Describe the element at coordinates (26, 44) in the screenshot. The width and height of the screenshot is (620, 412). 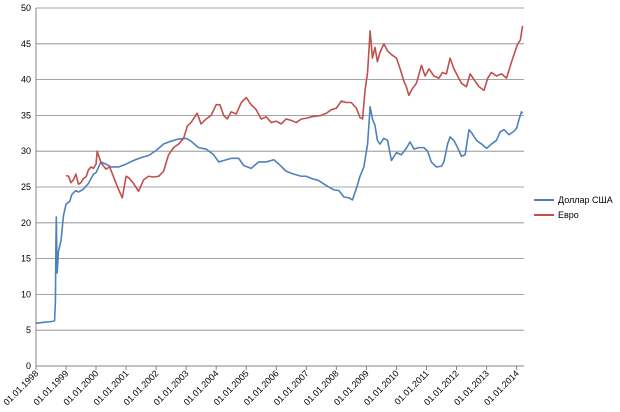
I see `y-tick-label: 45` at that location.